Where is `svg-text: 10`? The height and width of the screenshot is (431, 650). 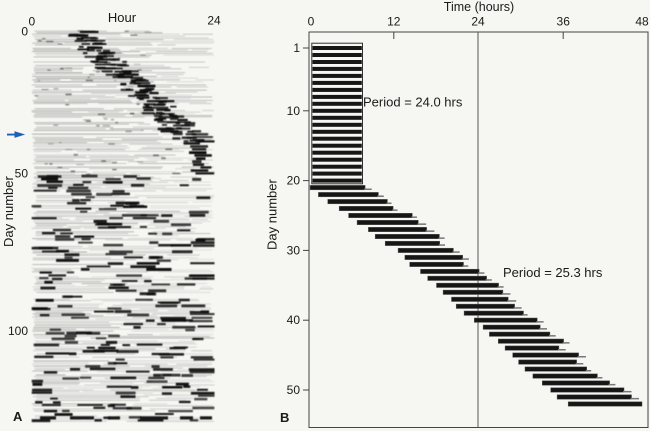
svg-text: 10 is located at coordinates (294, 111).